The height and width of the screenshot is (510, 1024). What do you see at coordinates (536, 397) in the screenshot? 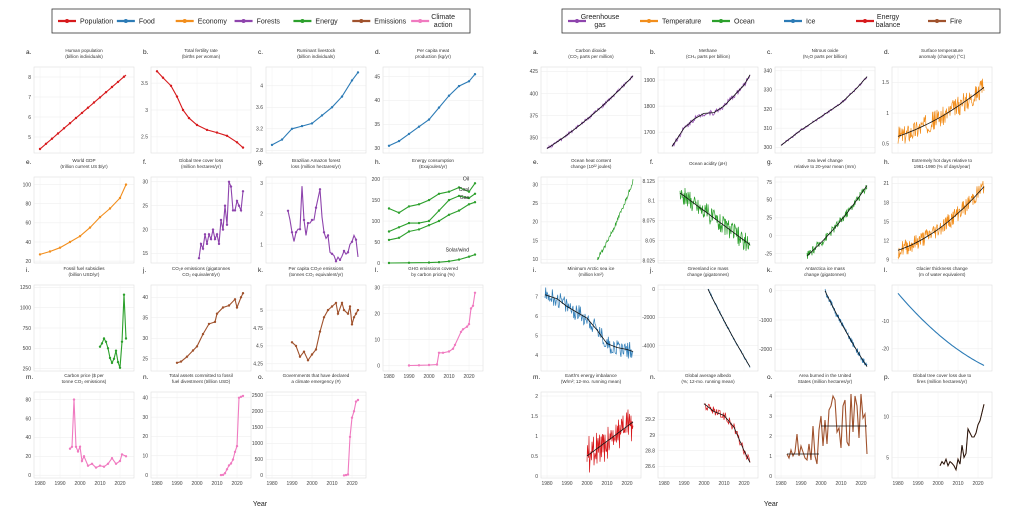
I see `y-tick-label: 2` at bounding box center [536, 397].